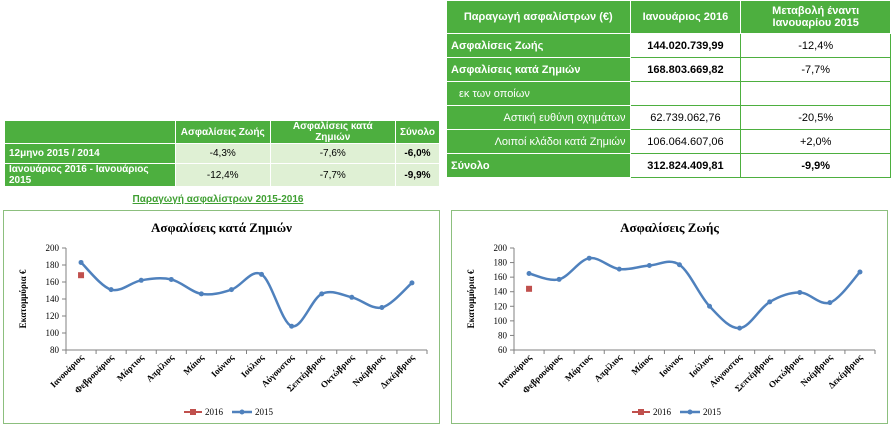  What do you see at coordinates (90, 175) in the screenshot?
I see `period-row-label: Ιανουάριος 2016 - Ιανουάριος 2015` at bounding box center [90, 175].